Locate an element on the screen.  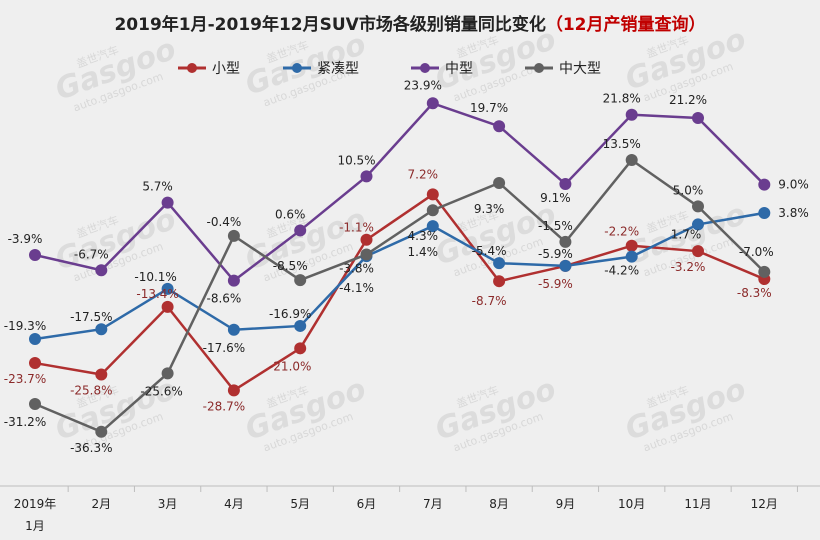
legend-label: 中大型 is located at coordinates (580, 69).